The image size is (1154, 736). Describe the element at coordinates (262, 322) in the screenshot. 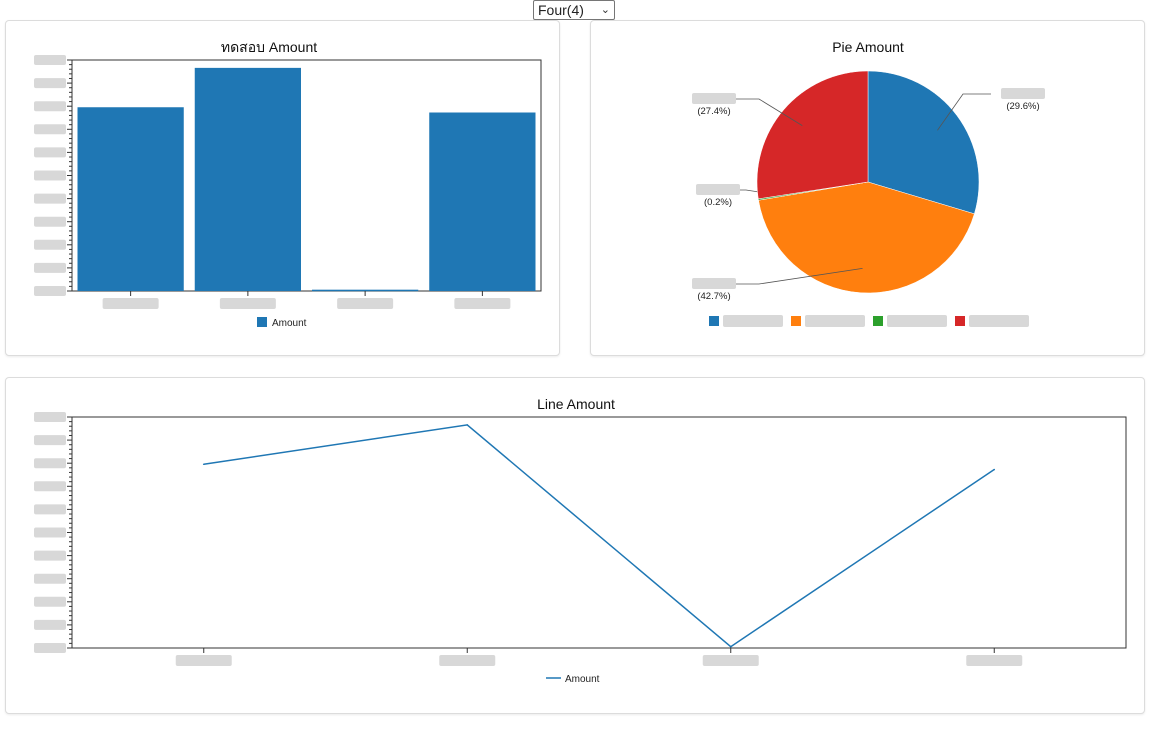

I see `bar-legend-swatch` at that location.